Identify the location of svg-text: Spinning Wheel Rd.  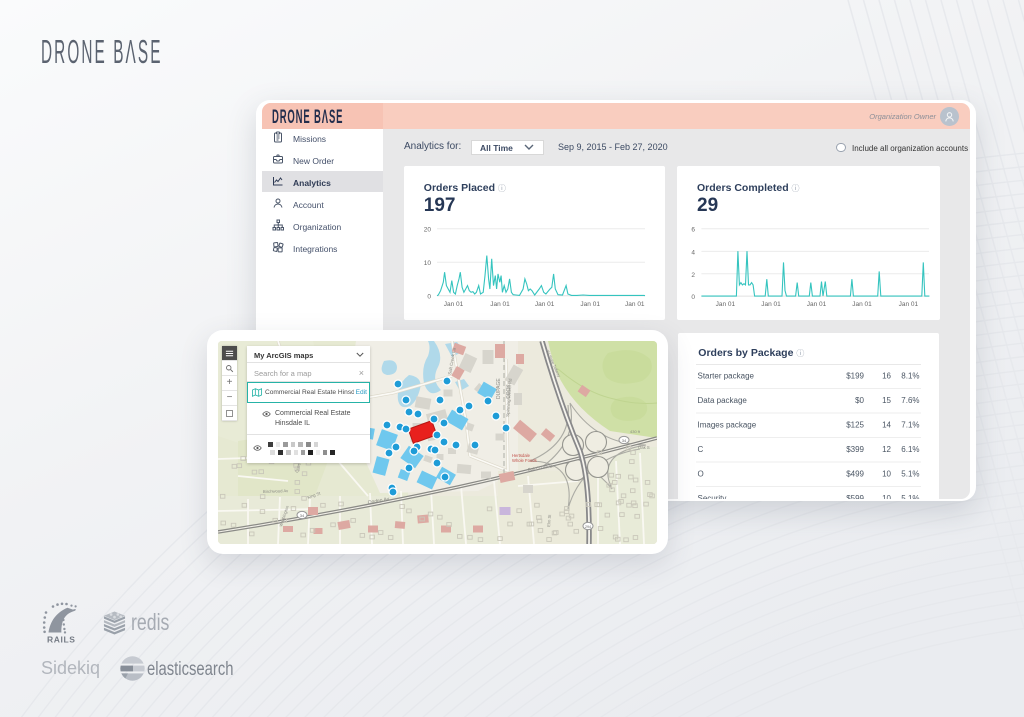
(509, 397).